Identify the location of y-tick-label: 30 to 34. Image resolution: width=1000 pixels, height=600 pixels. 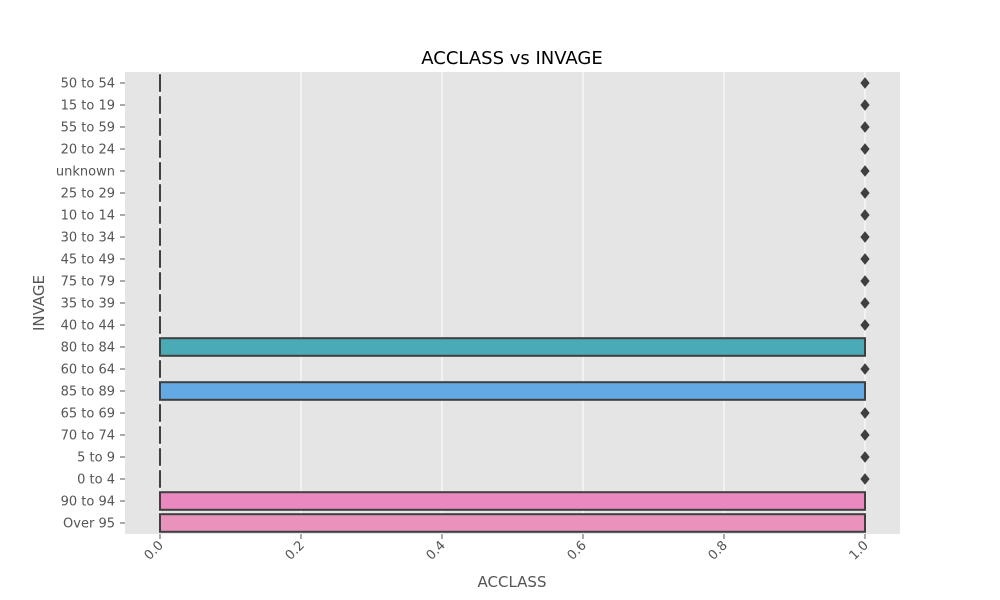
(88, 238).